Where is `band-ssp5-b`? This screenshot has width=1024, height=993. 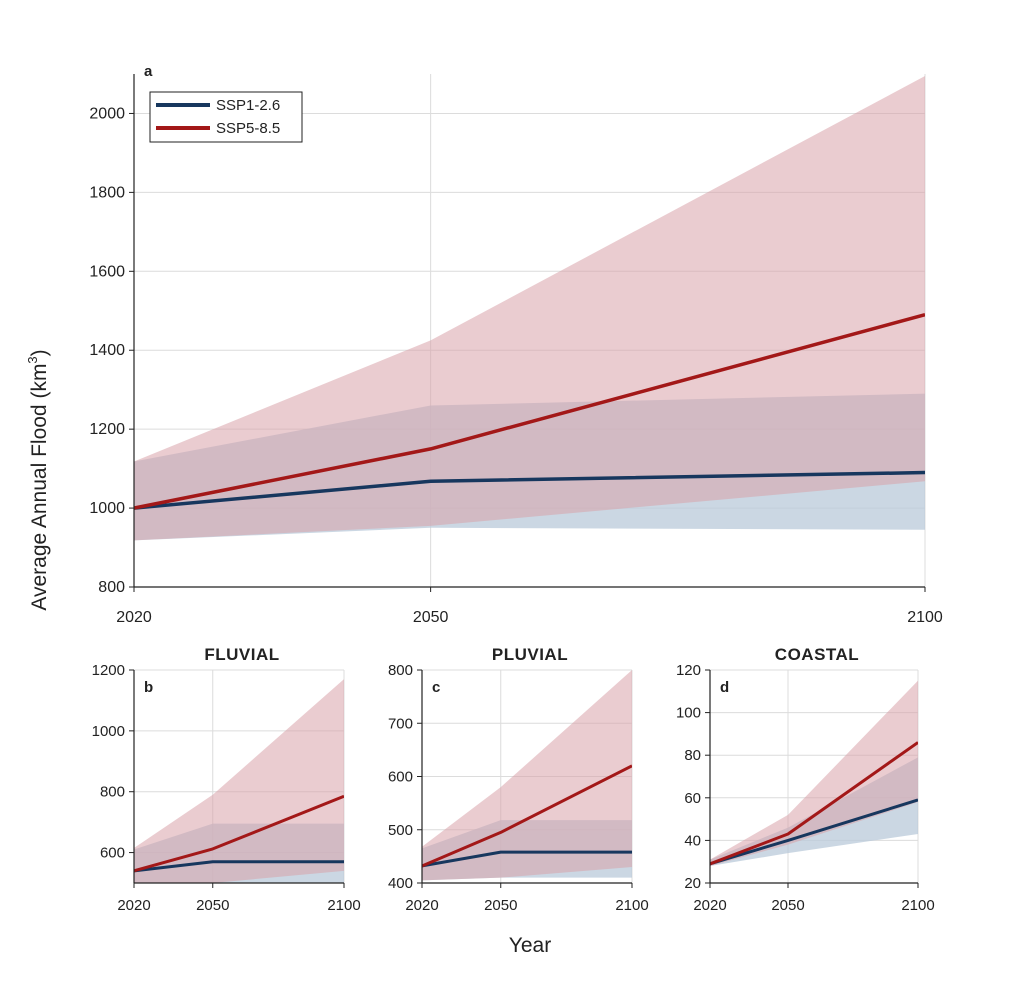
band-ssp5-b is located at coordinates (239, 781).